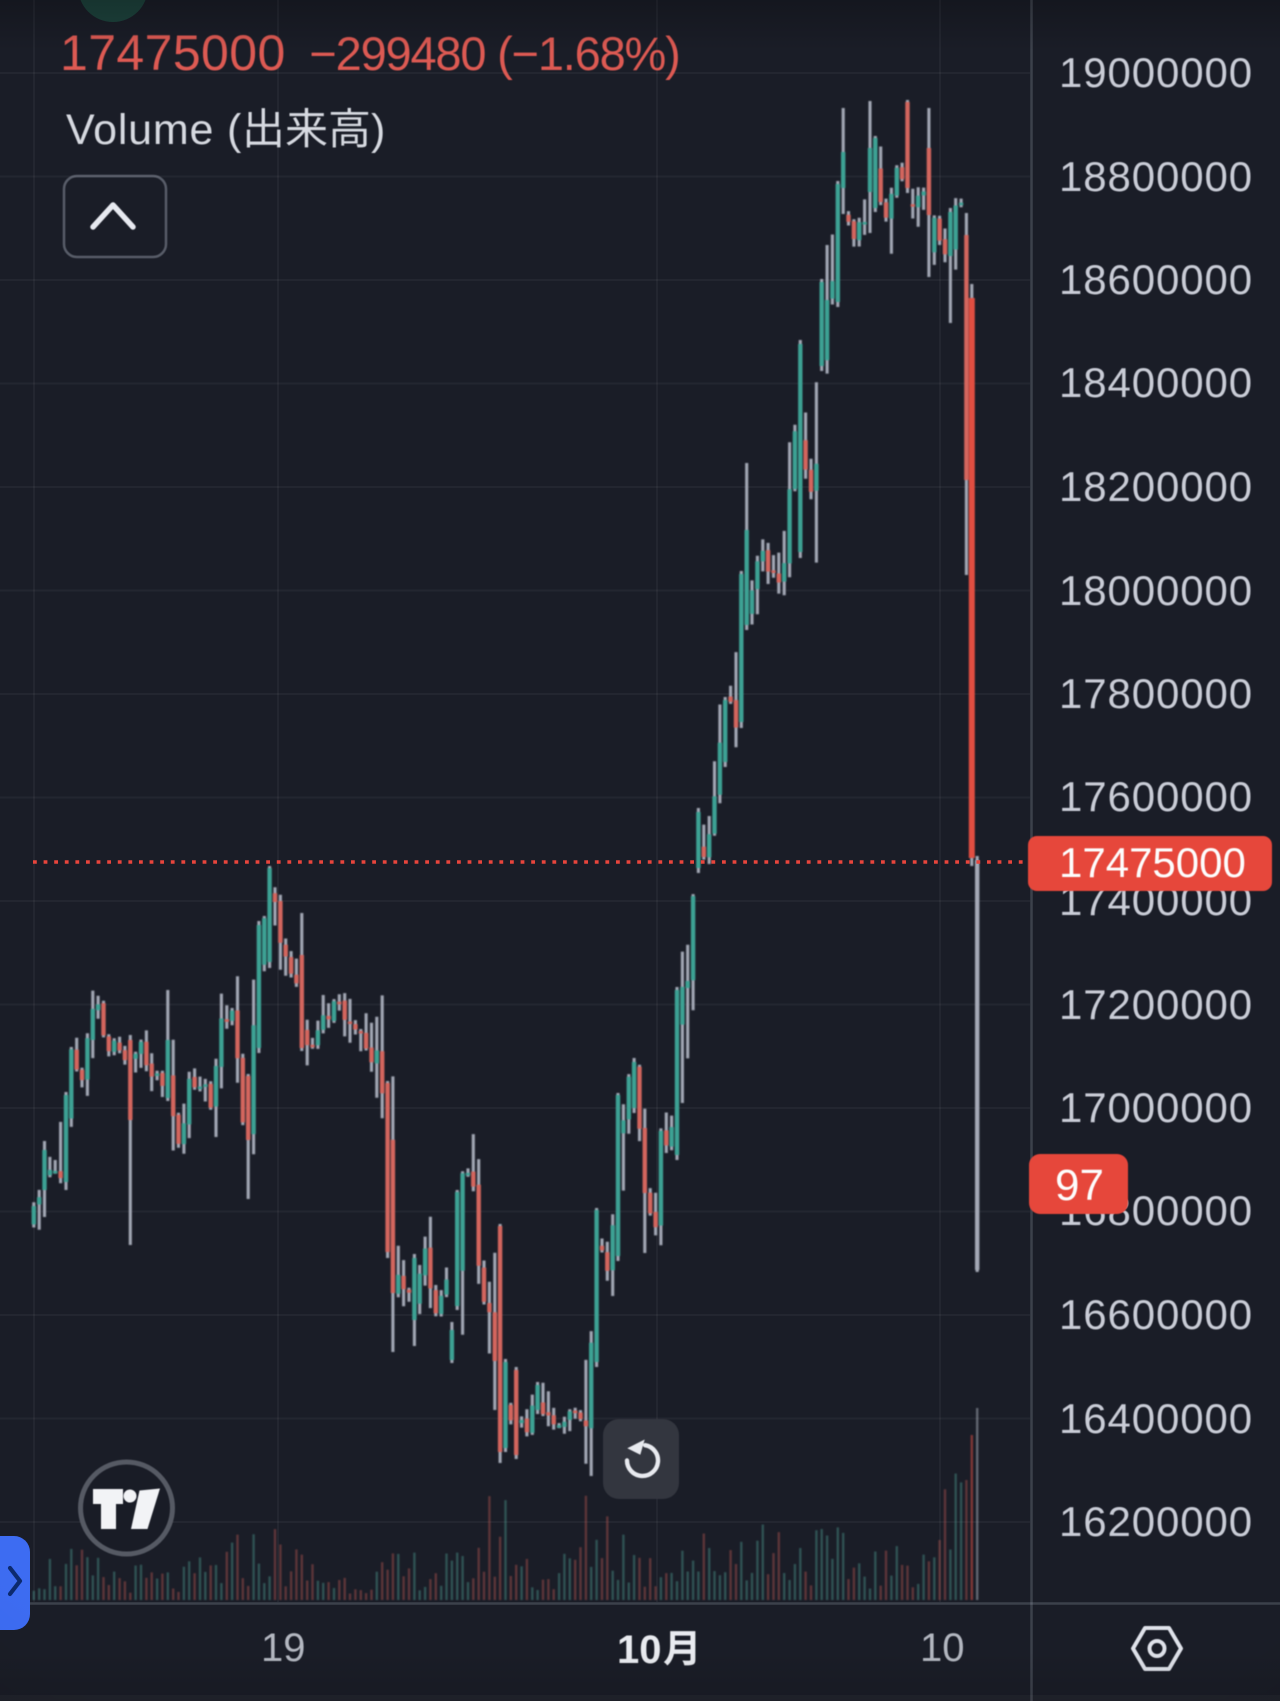 The height and width of the screenshot is (1701, 1280). What do you see at coordinates (1079, 1185) in the screenshot?
I see `svg-text: 97` at bounding box center [1079, 1185].